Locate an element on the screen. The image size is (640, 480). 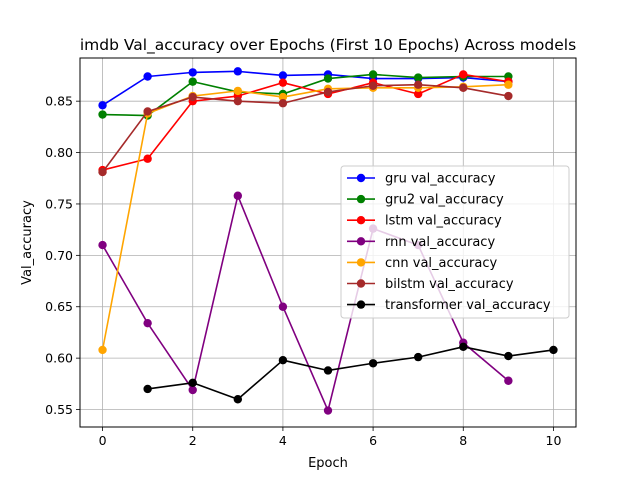
x-tick-label: 4 is located at coordinates (283, 440).